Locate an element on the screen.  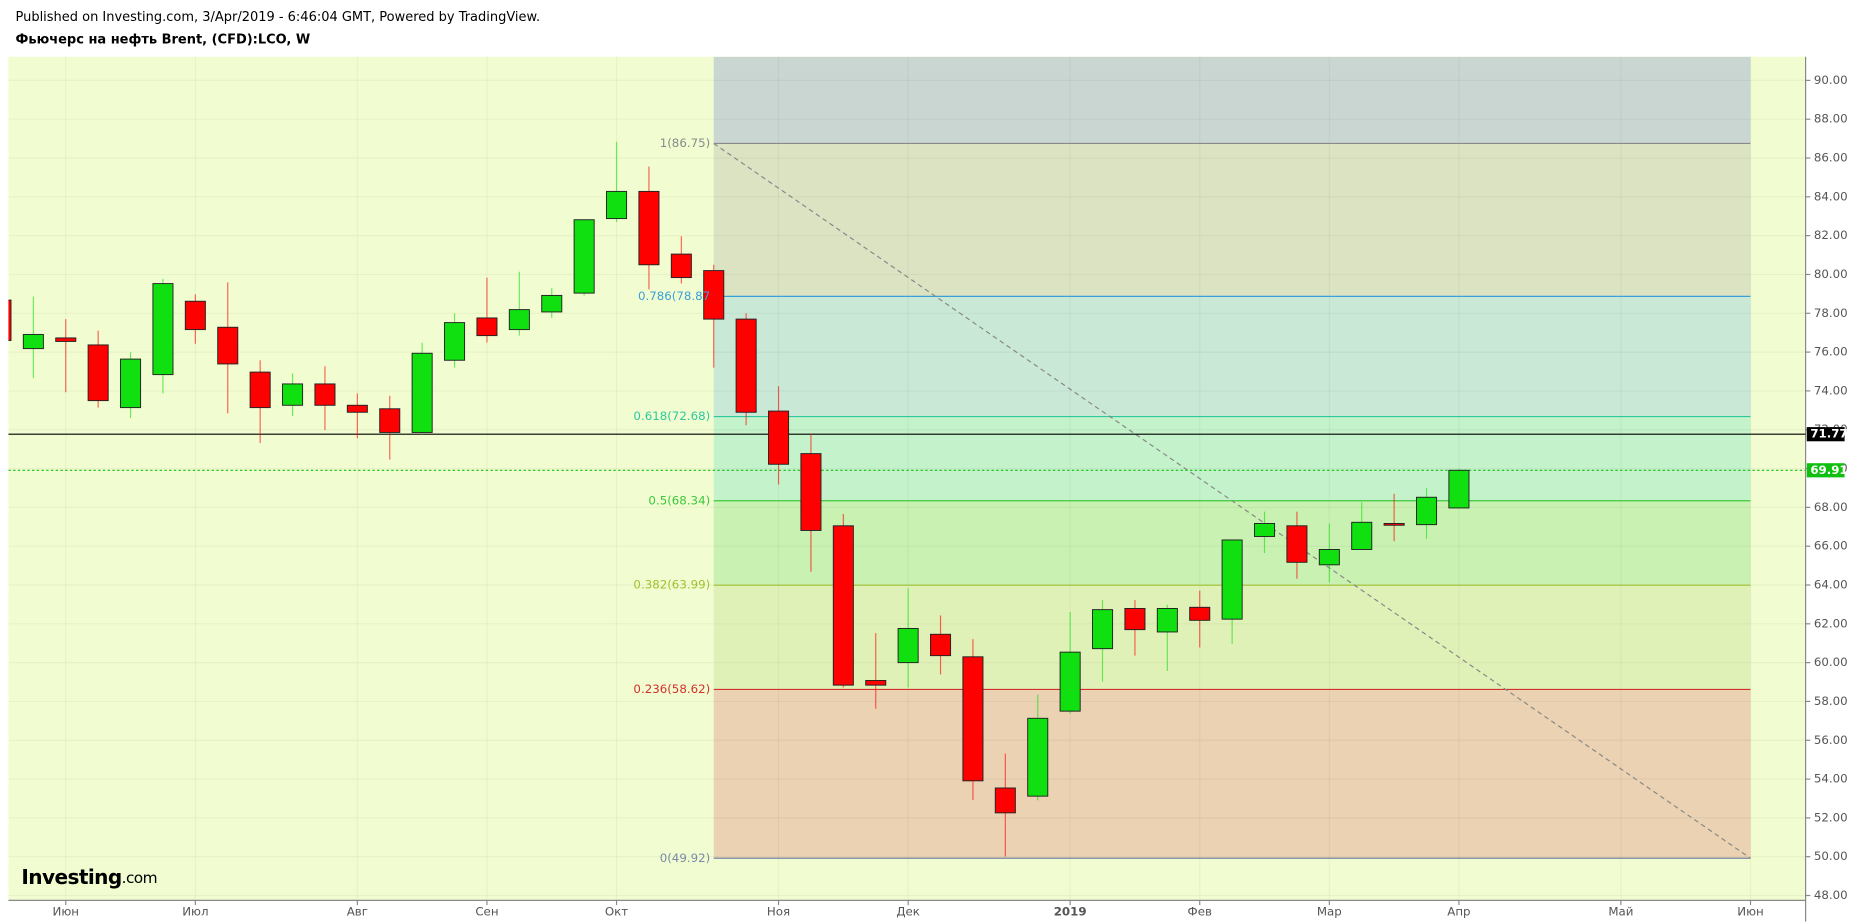
y-tick-label: 48.00 is located at coordinates (1831, 895).